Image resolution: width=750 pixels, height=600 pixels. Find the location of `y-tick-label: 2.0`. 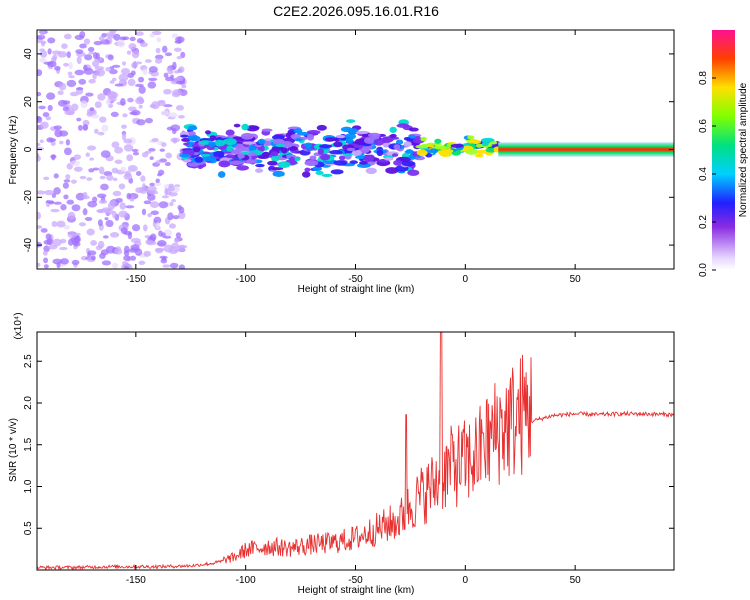

y-tick-label: 2.0 is located at coordinates (28, 403).